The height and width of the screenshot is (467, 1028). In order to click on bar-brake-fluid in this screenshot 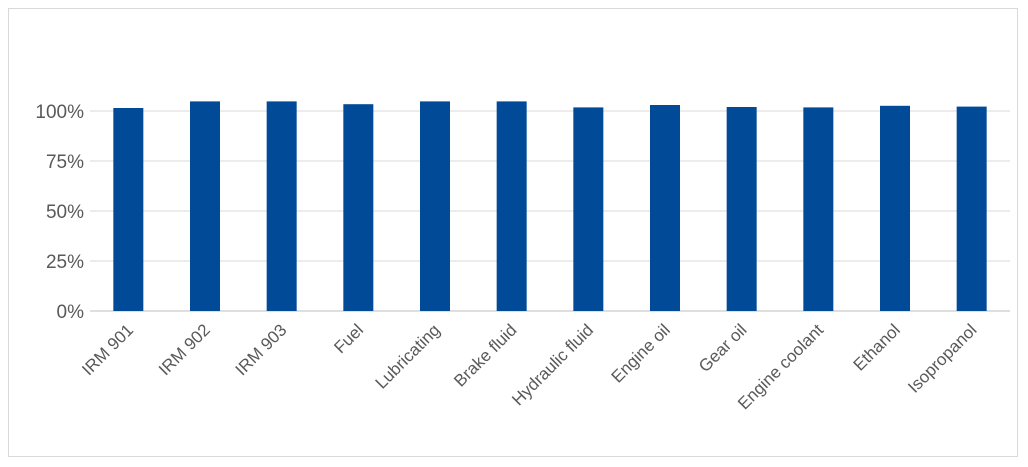, I will do `click(511, 206)`.